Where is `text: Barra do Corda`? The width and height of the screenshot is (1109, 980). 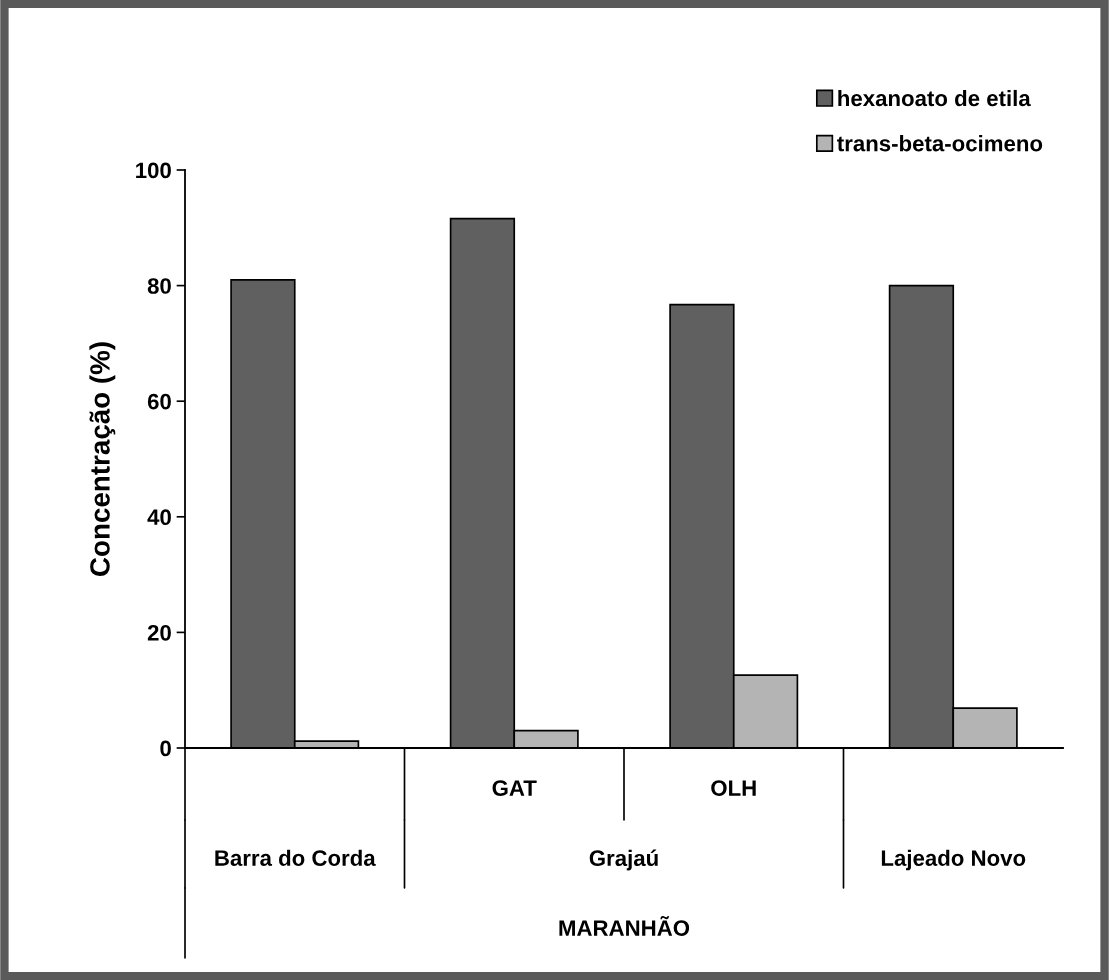
text: Barra do Corda is located at coordinates (295, 857).